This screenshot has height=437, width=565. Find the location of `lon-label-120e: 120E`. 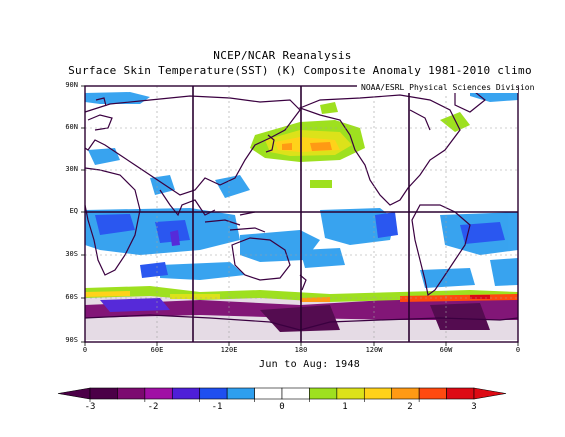

lon-label-120e: 120E is located at coordinates (229, 350).